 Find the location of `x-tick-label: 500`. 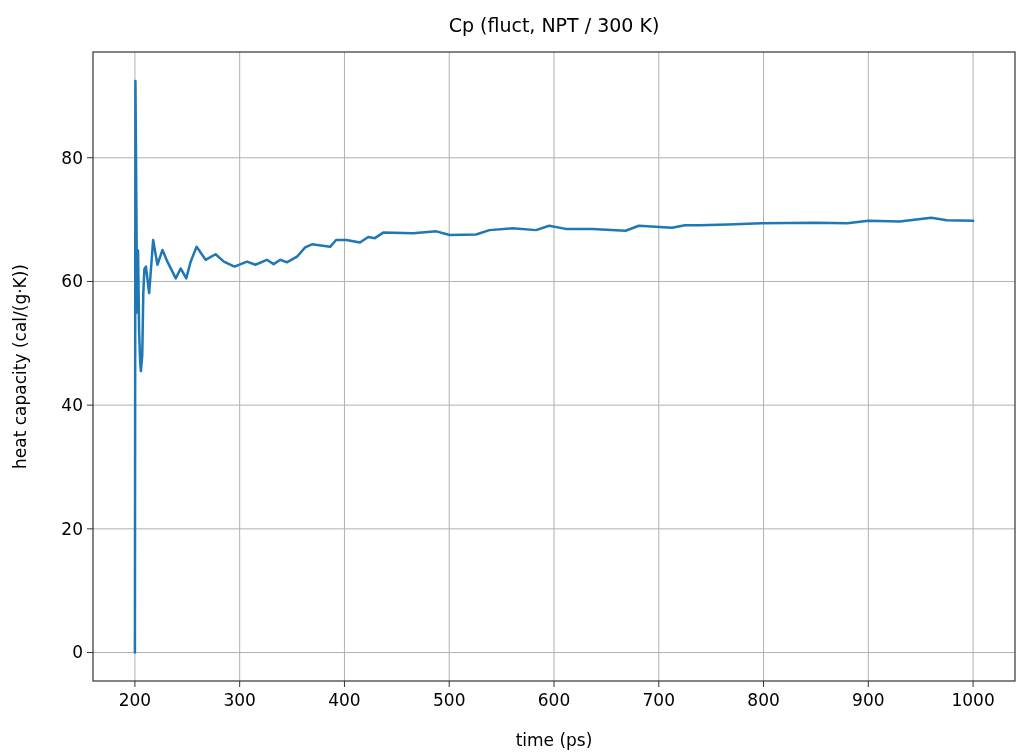

x-tick-label: 500 is located at coordinates (449, 700).